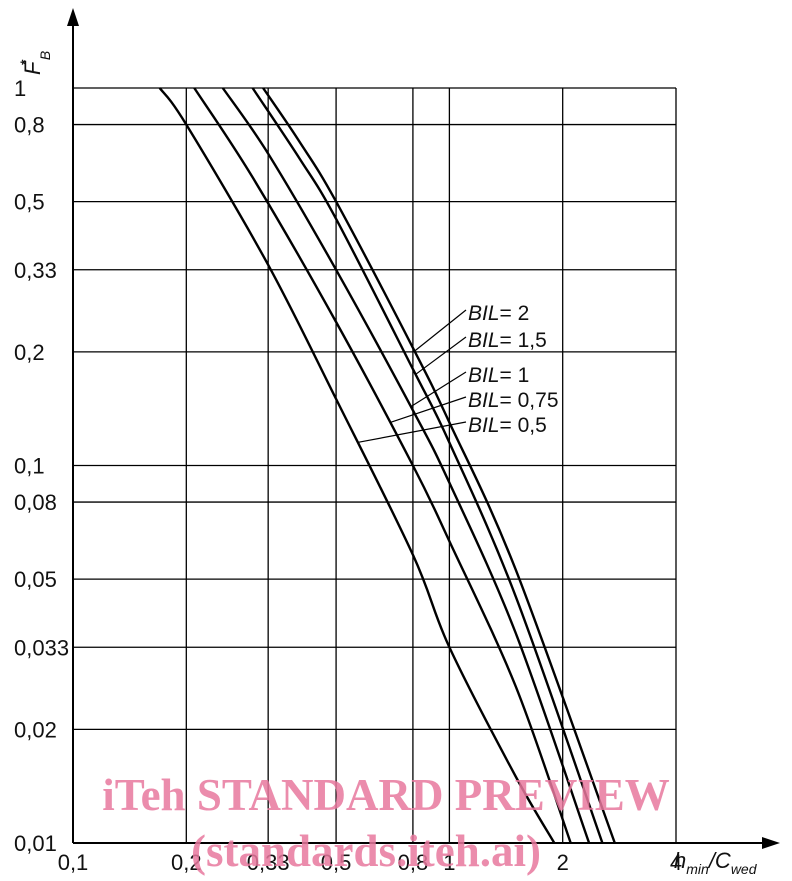  Describe the element at coordinates (507, 340) in the screenshot. I see `legend-label-1: BIL= 1,5` at that location.